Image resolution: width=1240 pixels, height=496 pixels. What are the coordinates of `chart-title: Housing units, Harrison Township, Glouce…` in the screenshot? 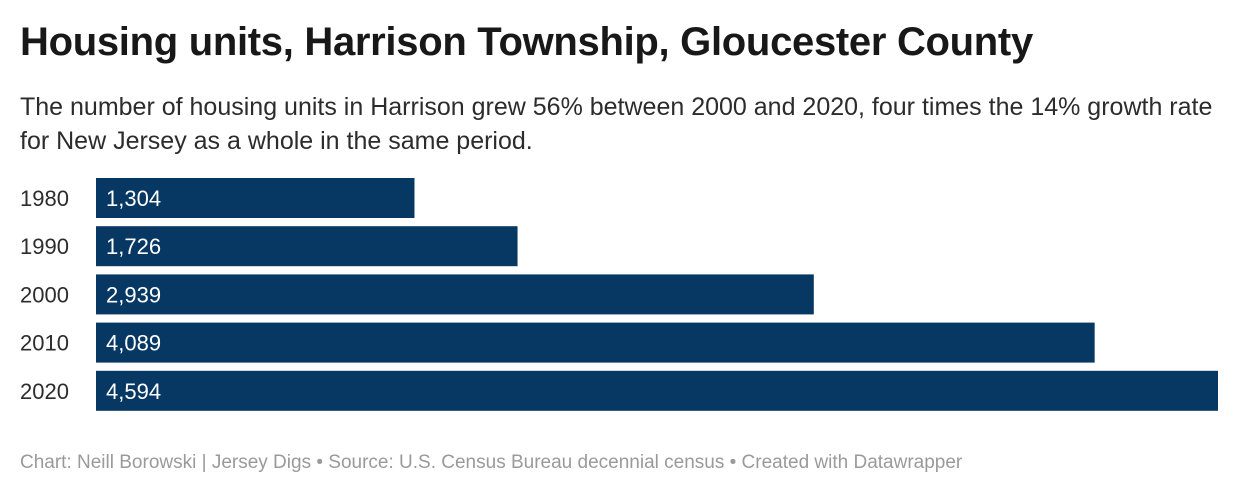 It's located at (526, 42).